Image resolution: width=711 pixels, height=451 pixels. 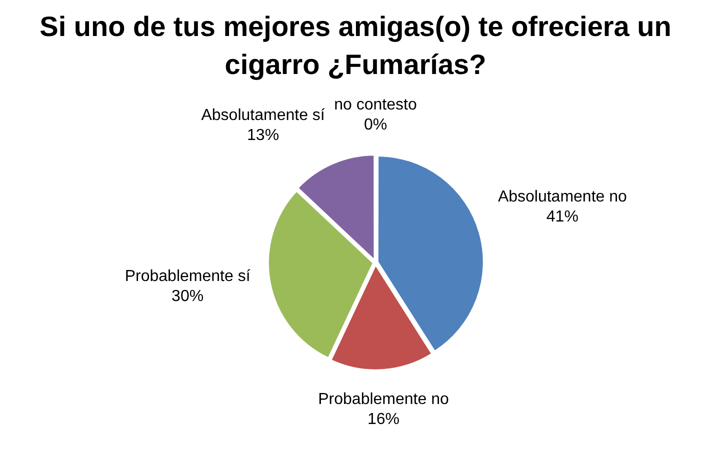 I want to click on chart-title: Si uno de tus mejores amigas(o) te ofreciera un cigarro ¿Fumarías?, so click(x=355, y=46).